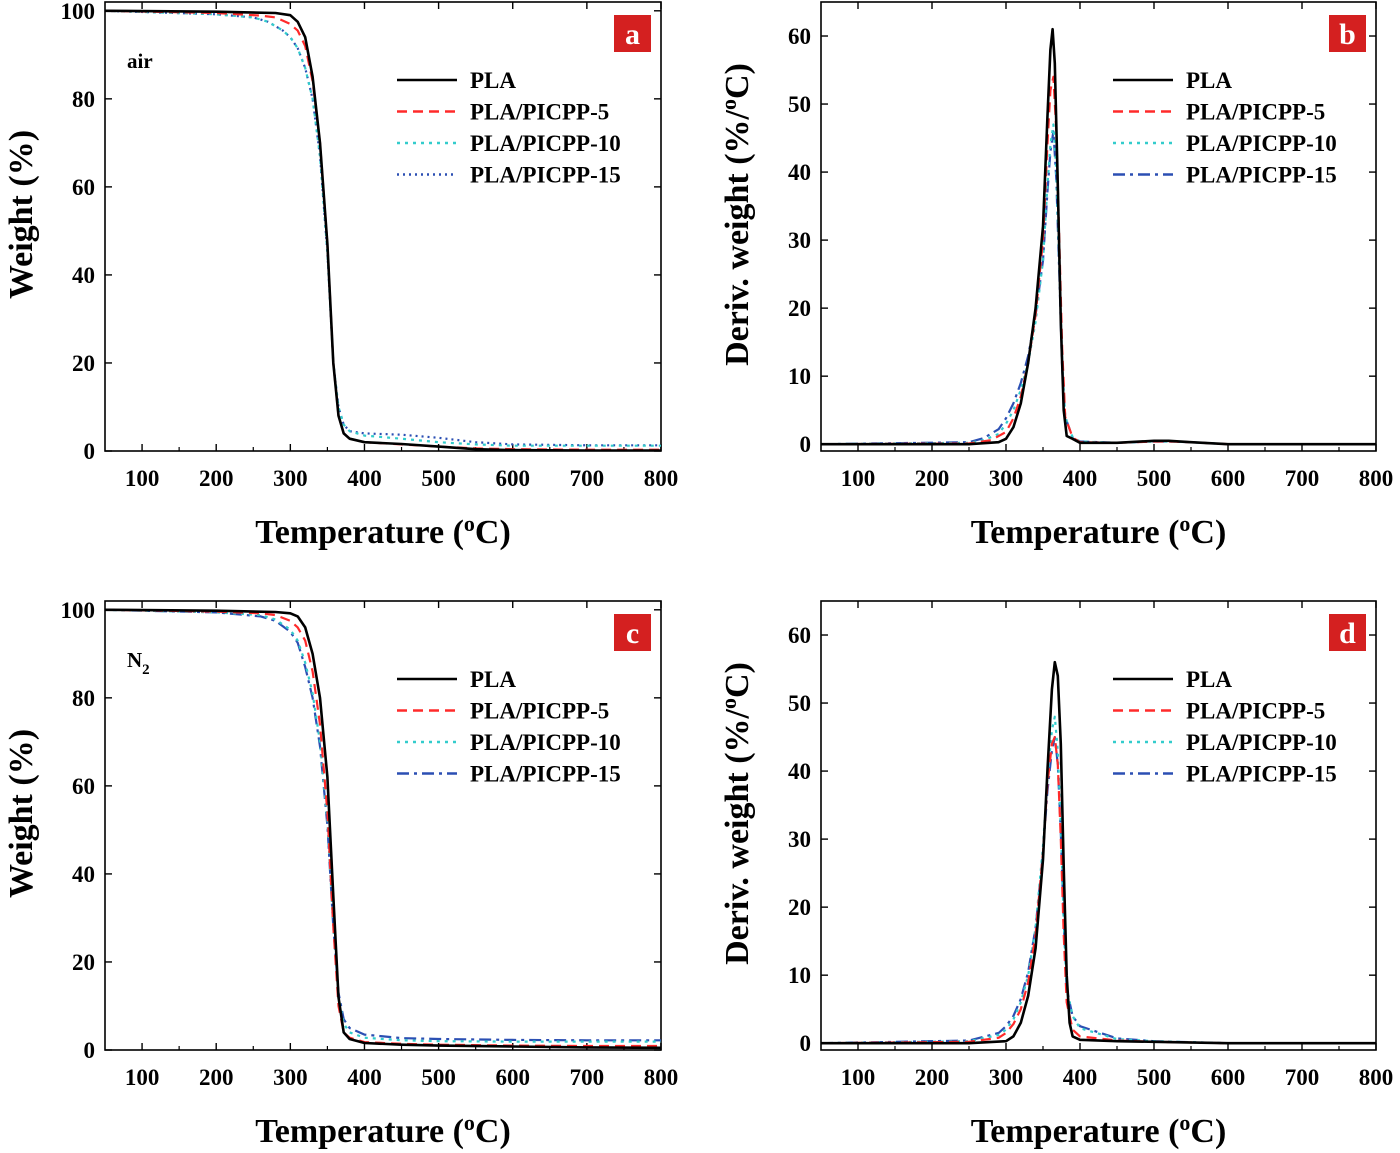  I want to click on panel-badge-label: b, so click(1347, 34).